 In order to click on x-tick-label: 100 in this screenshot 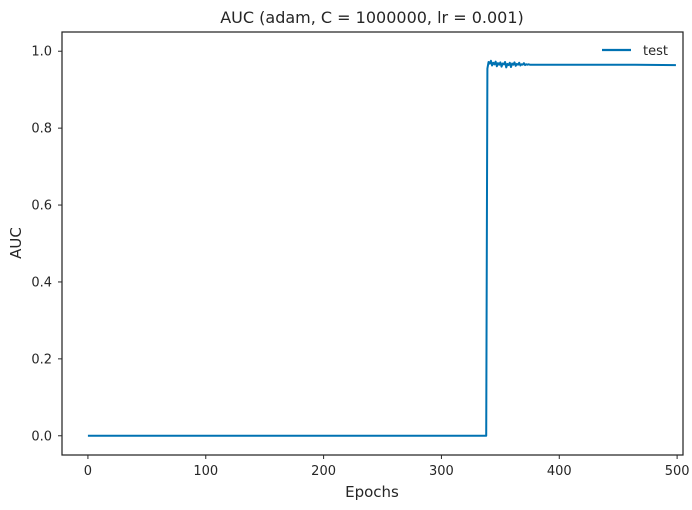, I will do `click(205, 471)`.